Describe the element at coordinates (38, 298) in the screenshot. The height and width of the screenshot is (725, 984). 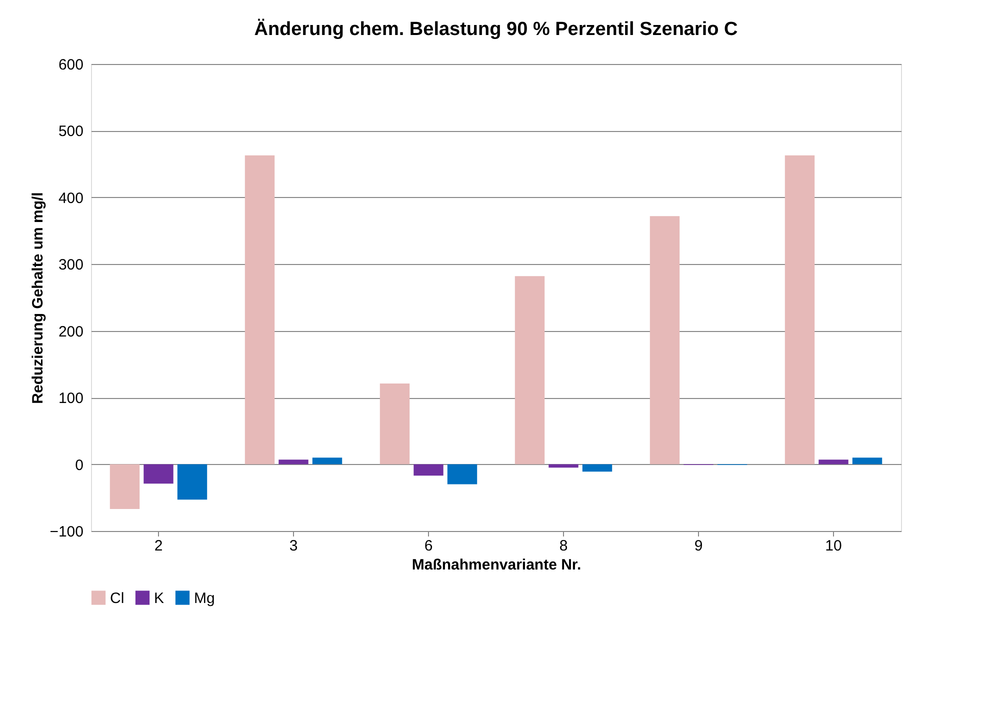
I see `y-axis-title: Reduzierung Gehalte um mg/l` at that location.